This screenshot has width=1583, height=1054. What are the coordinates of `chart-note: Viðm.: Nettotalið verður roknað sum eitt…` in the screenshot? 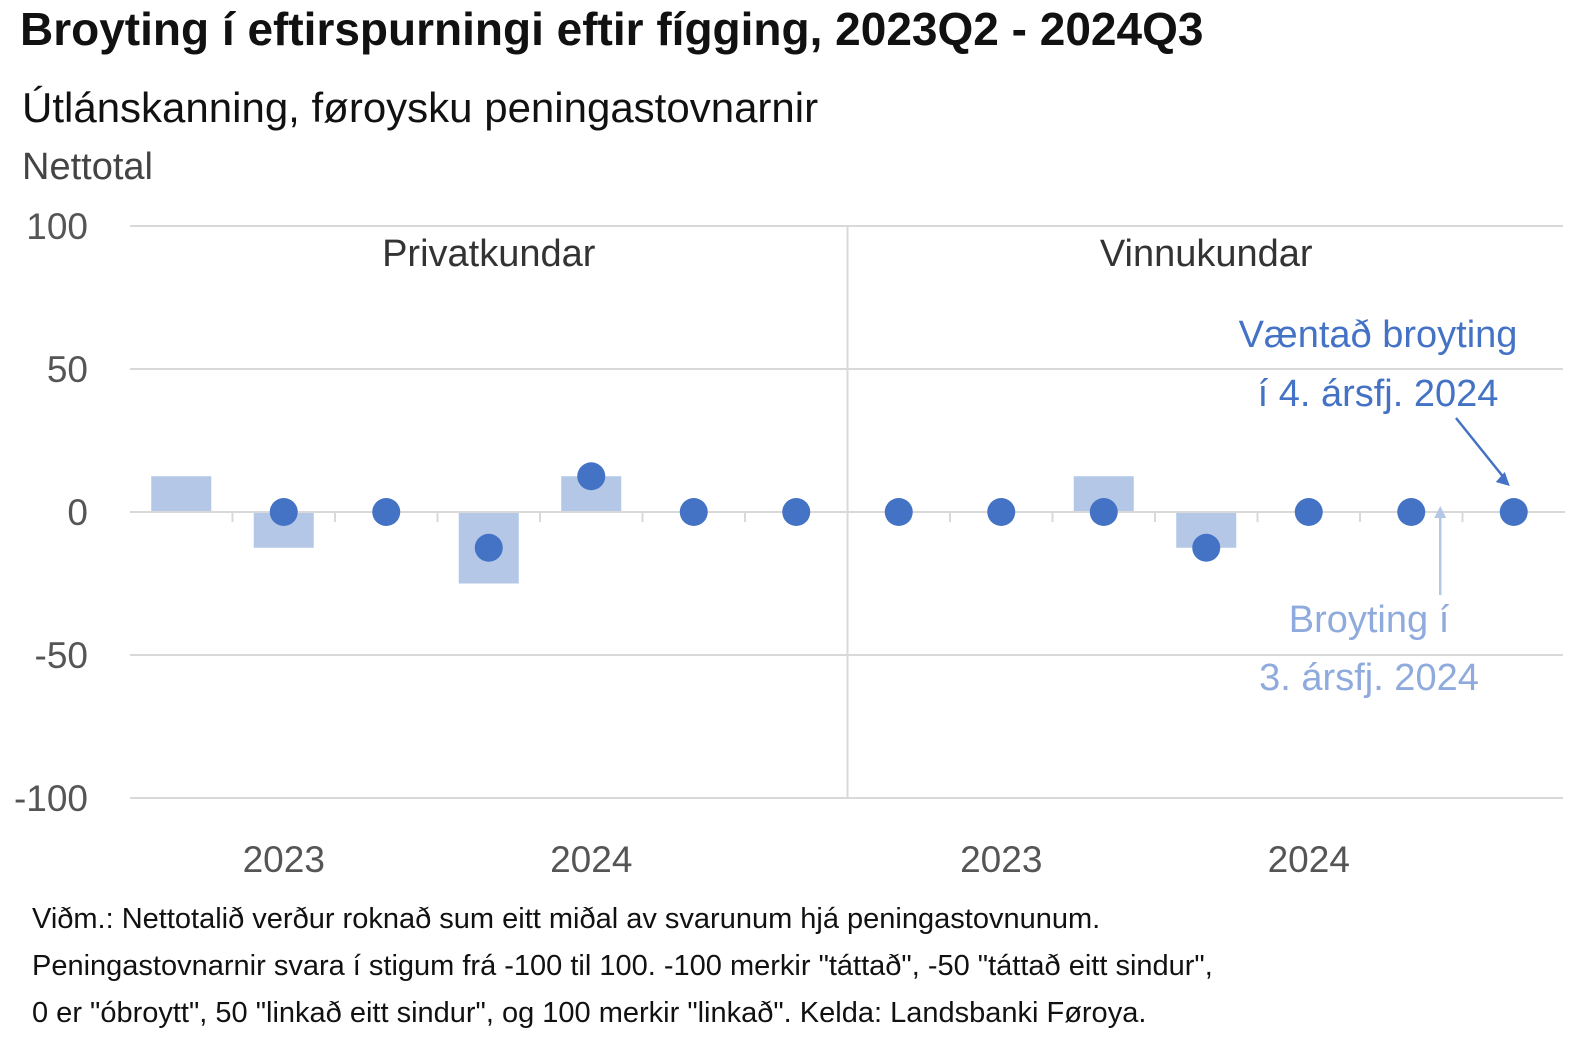 It's located at (622, 966).